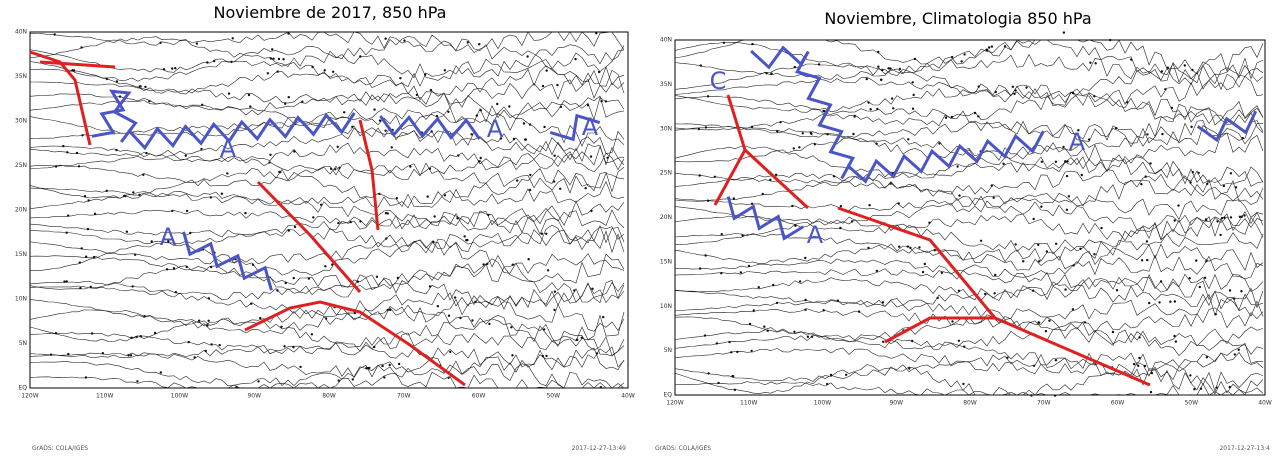 This screenshot has height=466, width=1274. What do you see at coordinates (168, 237) in the screenshot?
I see `pressure-center: A` at bounding box center [168, 237].